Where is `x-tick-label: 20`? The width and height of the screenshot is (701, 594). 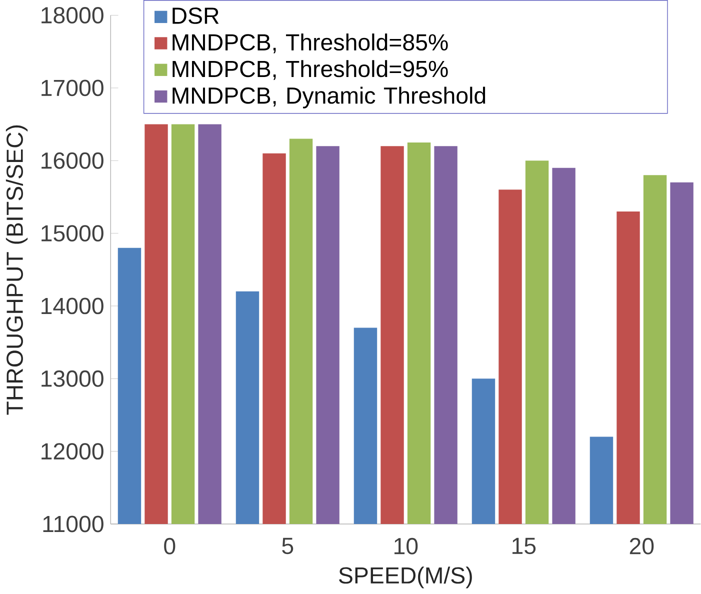
x-tick-label: 20 is located at coordinates (642, 546).